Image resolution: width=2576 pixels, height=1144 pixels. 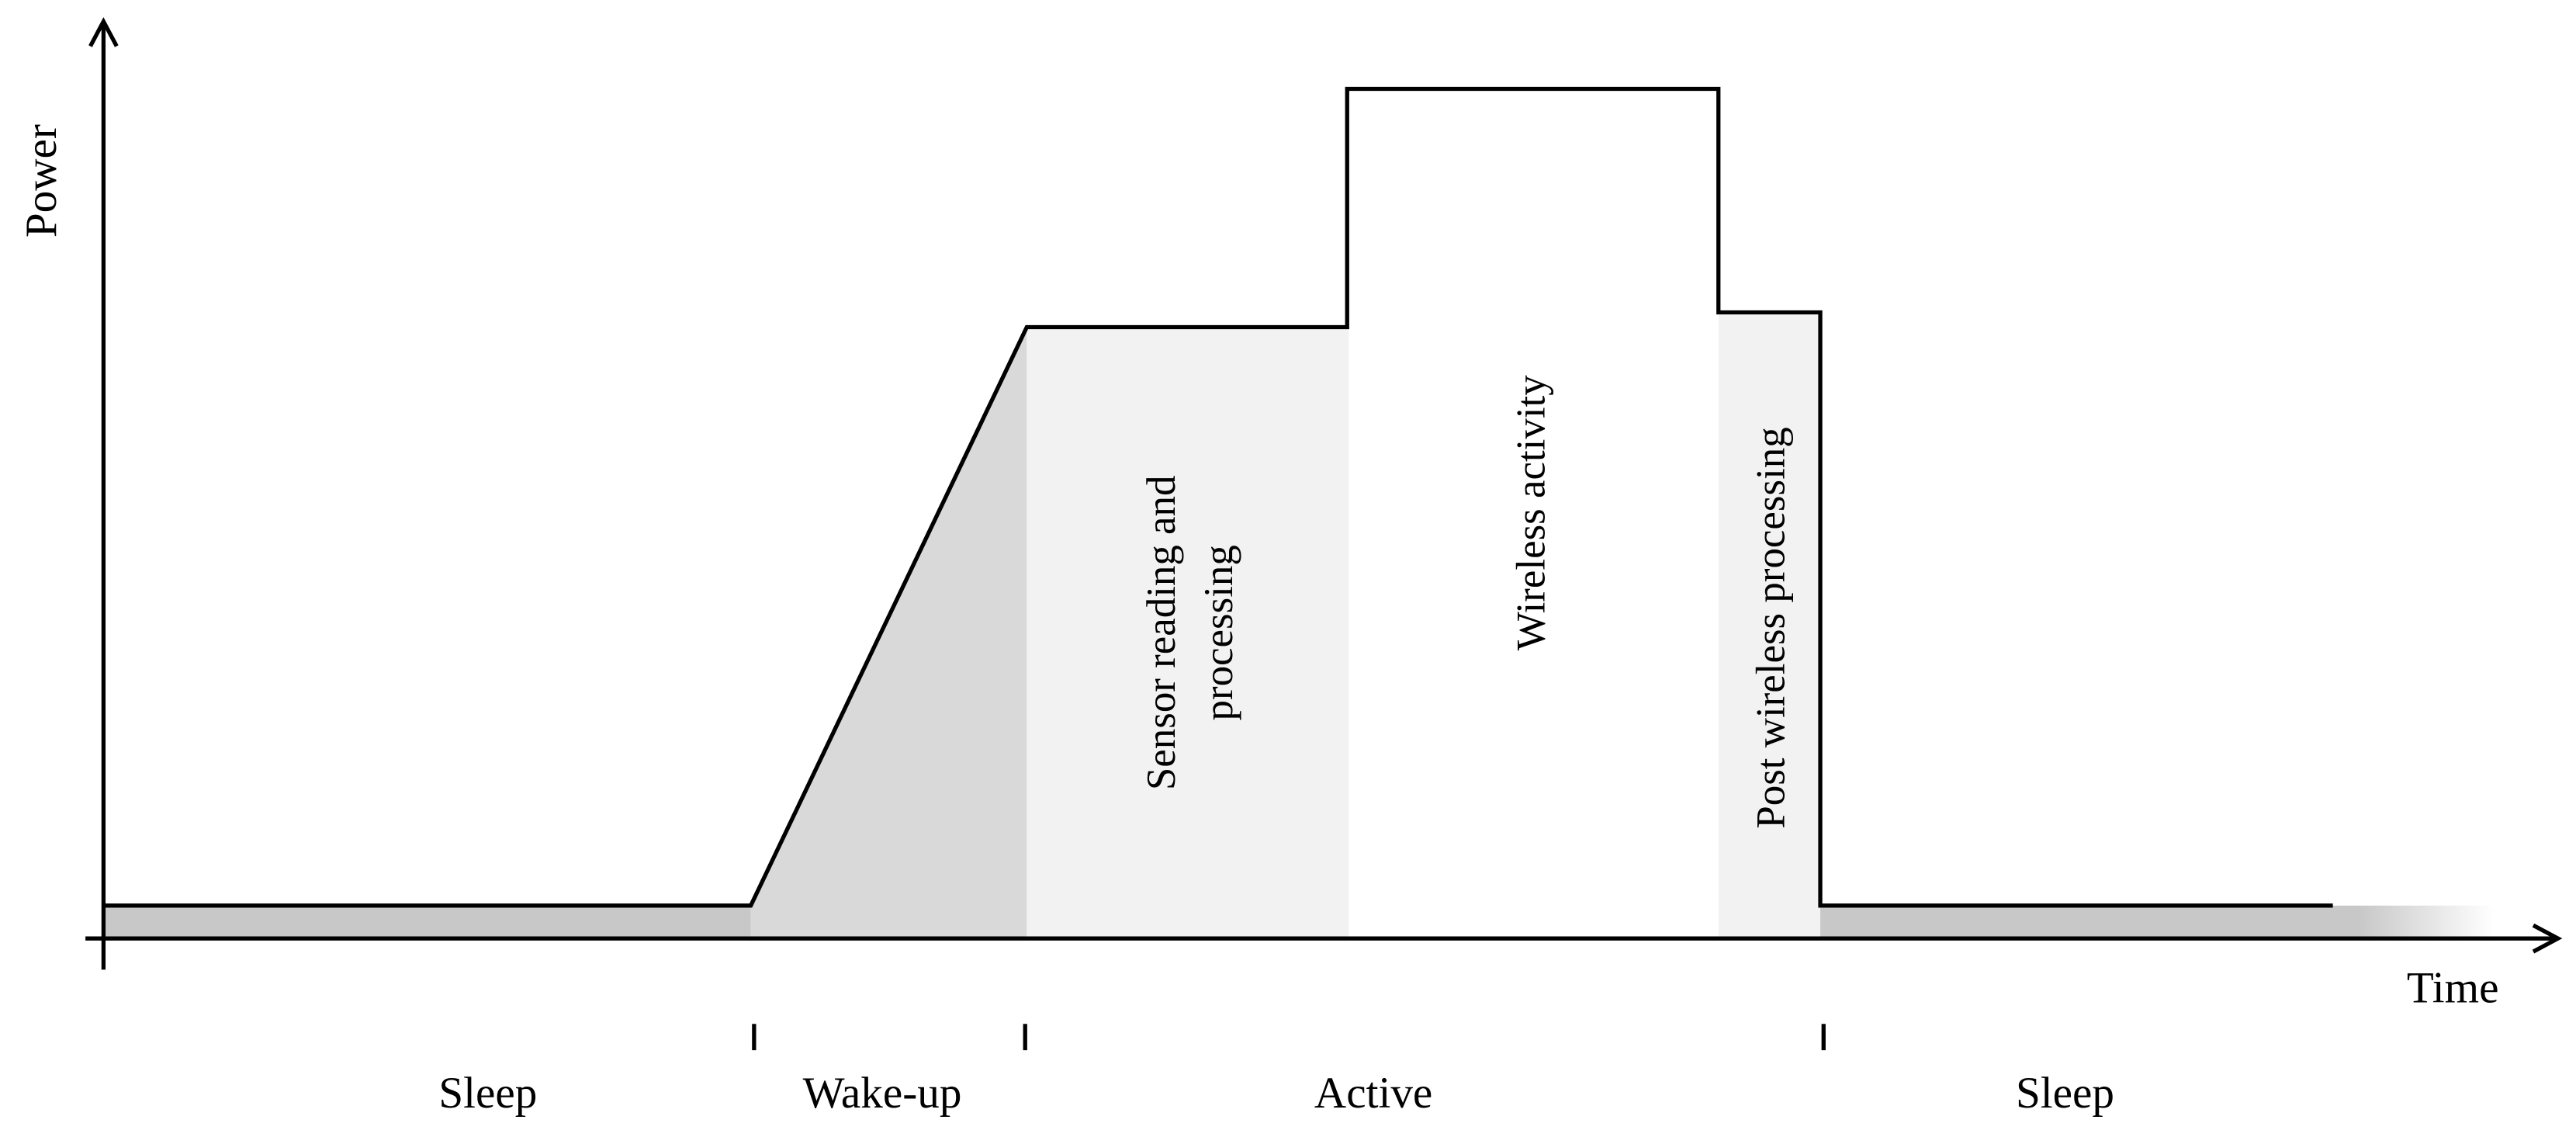 I want to click on phase-label: Active, so click(x=1373, y=1093).